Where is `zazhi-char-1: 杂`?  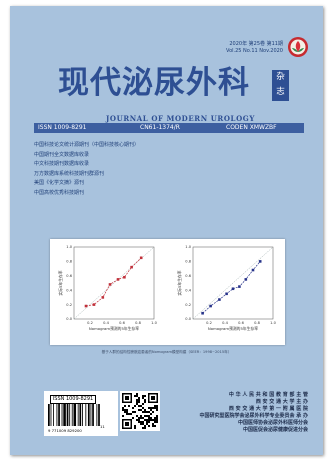
zazhi-char-1: 杂 is located at coordinates (280, 77).